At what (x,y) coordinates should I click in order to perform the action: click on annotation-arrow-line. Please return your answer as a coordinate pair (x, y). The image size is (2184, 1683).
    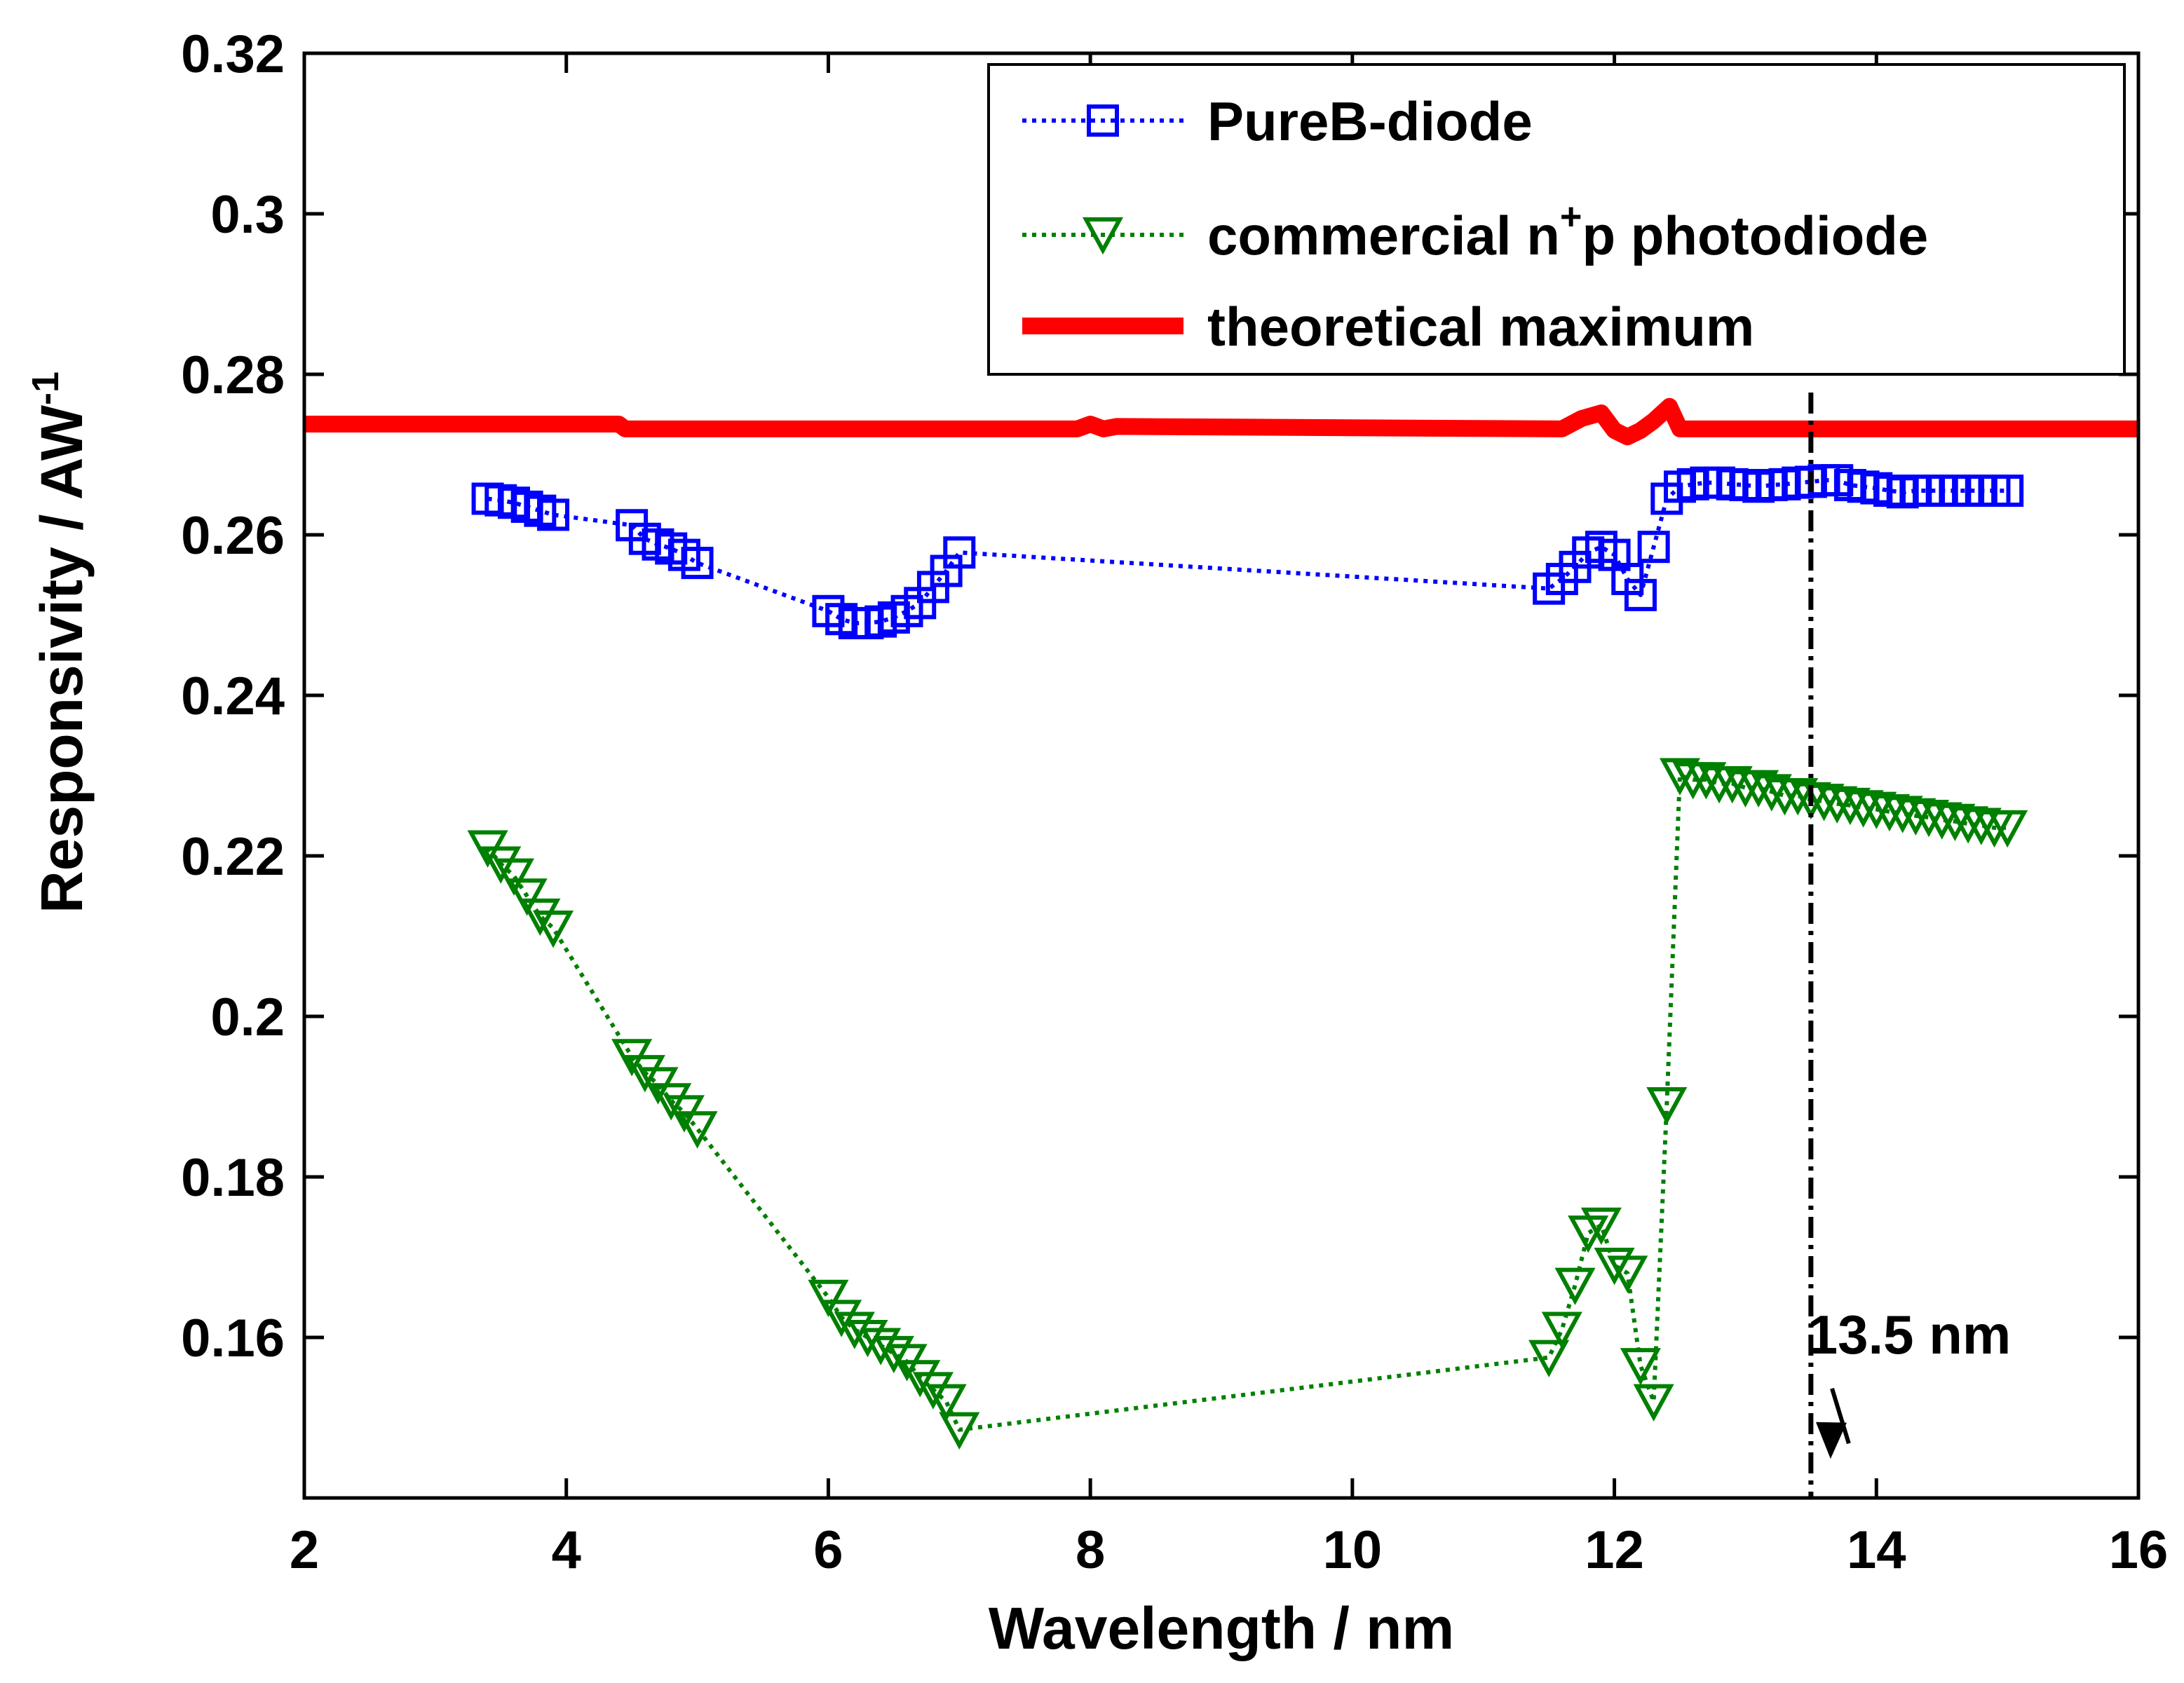
    Looking at the image, I should click on (1840, 1416).